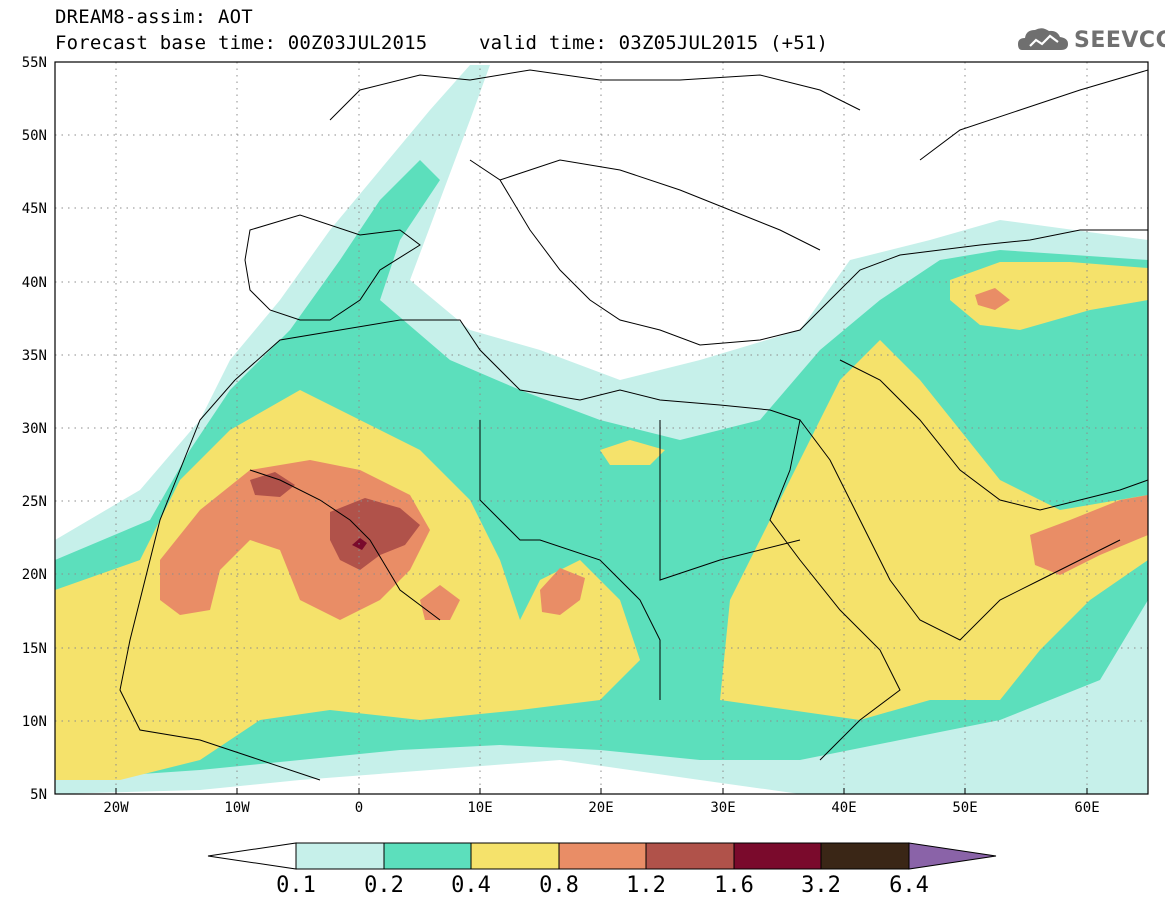 The height and width of the screenshot is (905, 1165). Describe the element at coordinates (471, 885) in the screenshot. I see `colorbar-label: 0.4` at that location.